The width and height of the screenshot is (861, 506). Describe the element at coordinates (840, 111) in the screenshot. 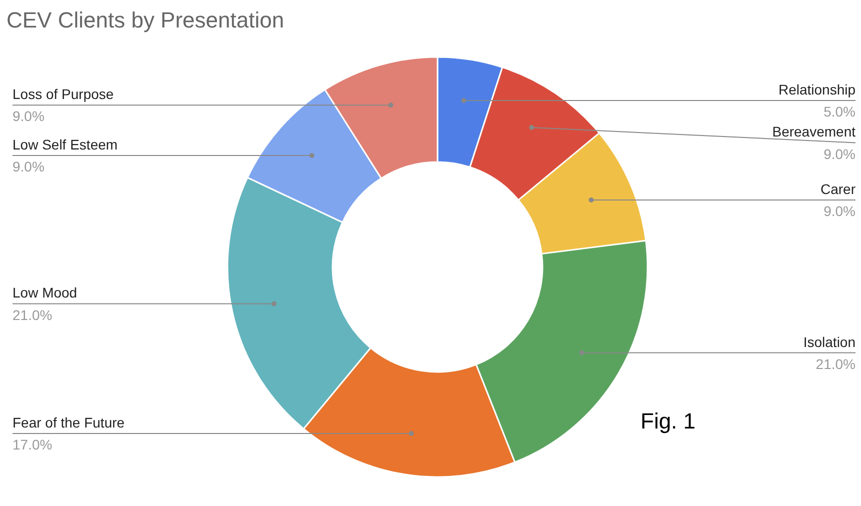

I see `data-label: 5.0%` at that location.